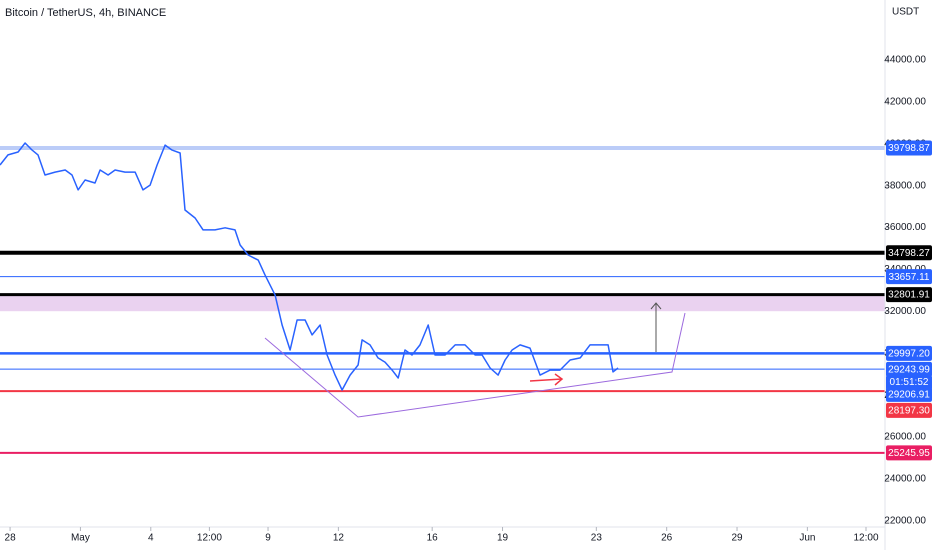  I want to click on price-label: 29243.99, so click(909, 370).